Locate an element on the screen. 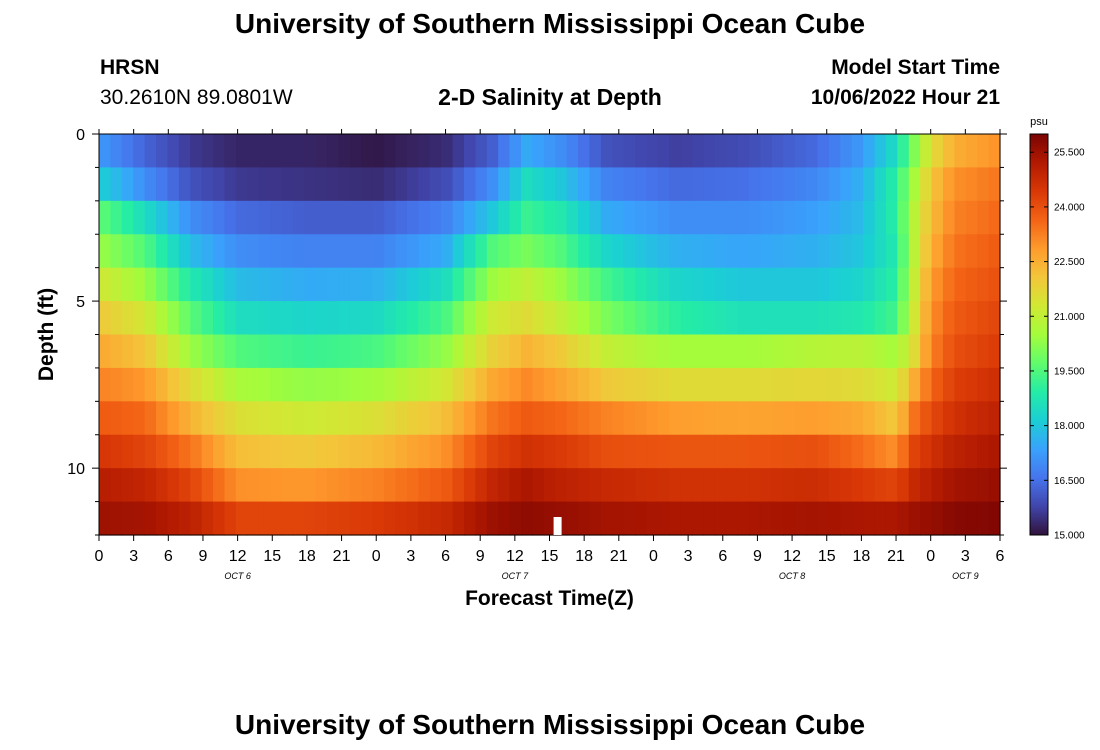  x-tick-label: 0 is located at coordinates (376, 556).